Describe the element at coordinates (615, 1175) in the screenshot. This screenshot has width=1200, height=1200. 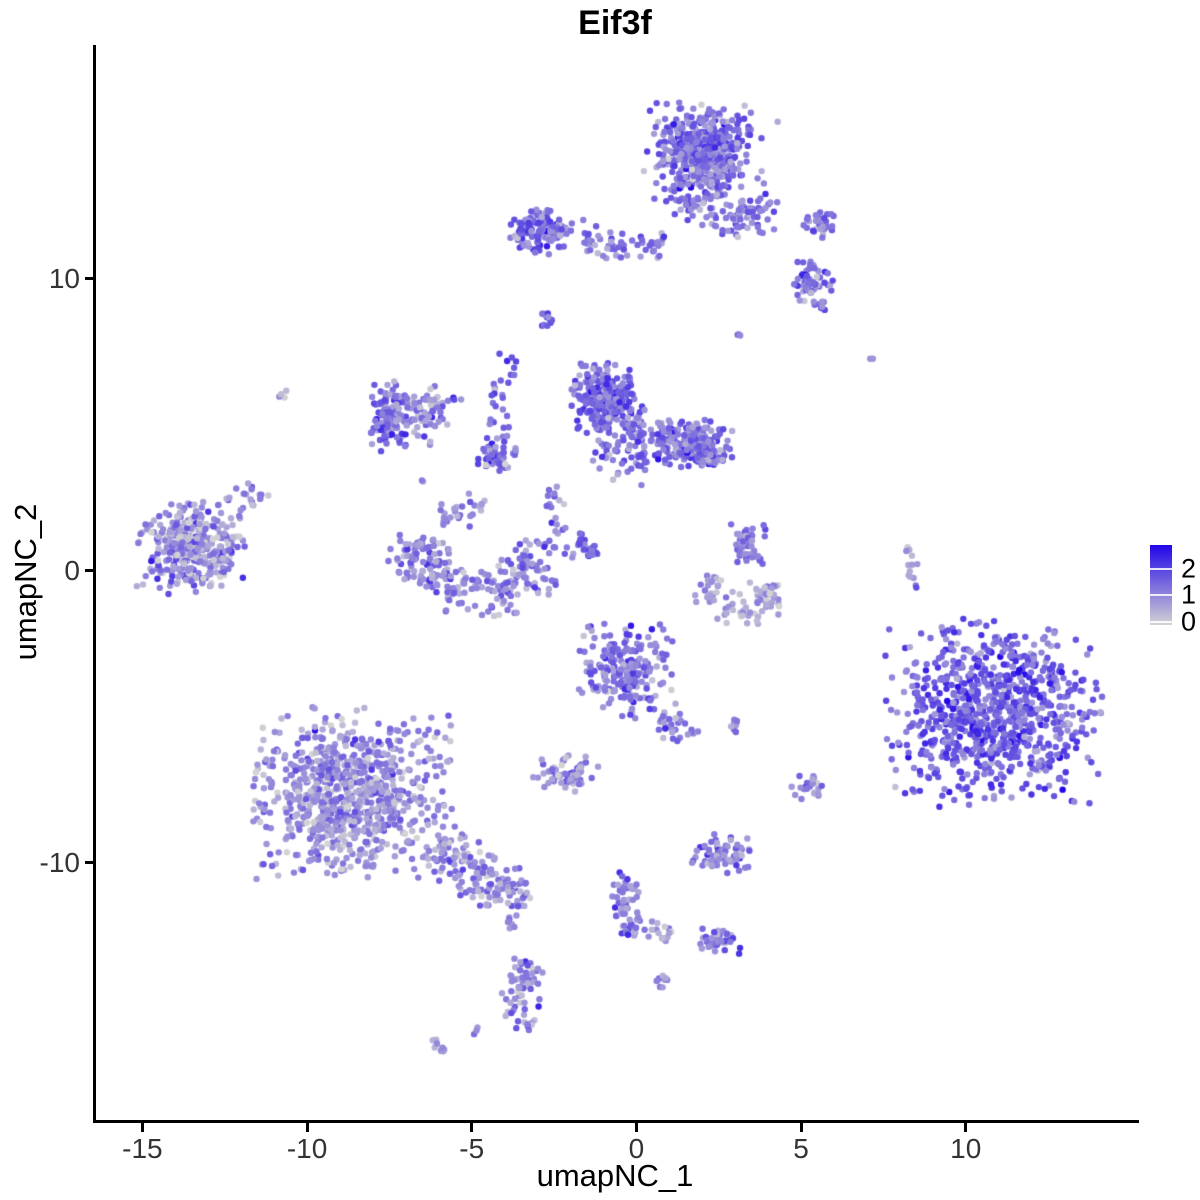
I see `x-axis-title: umapNC_1` at that location.